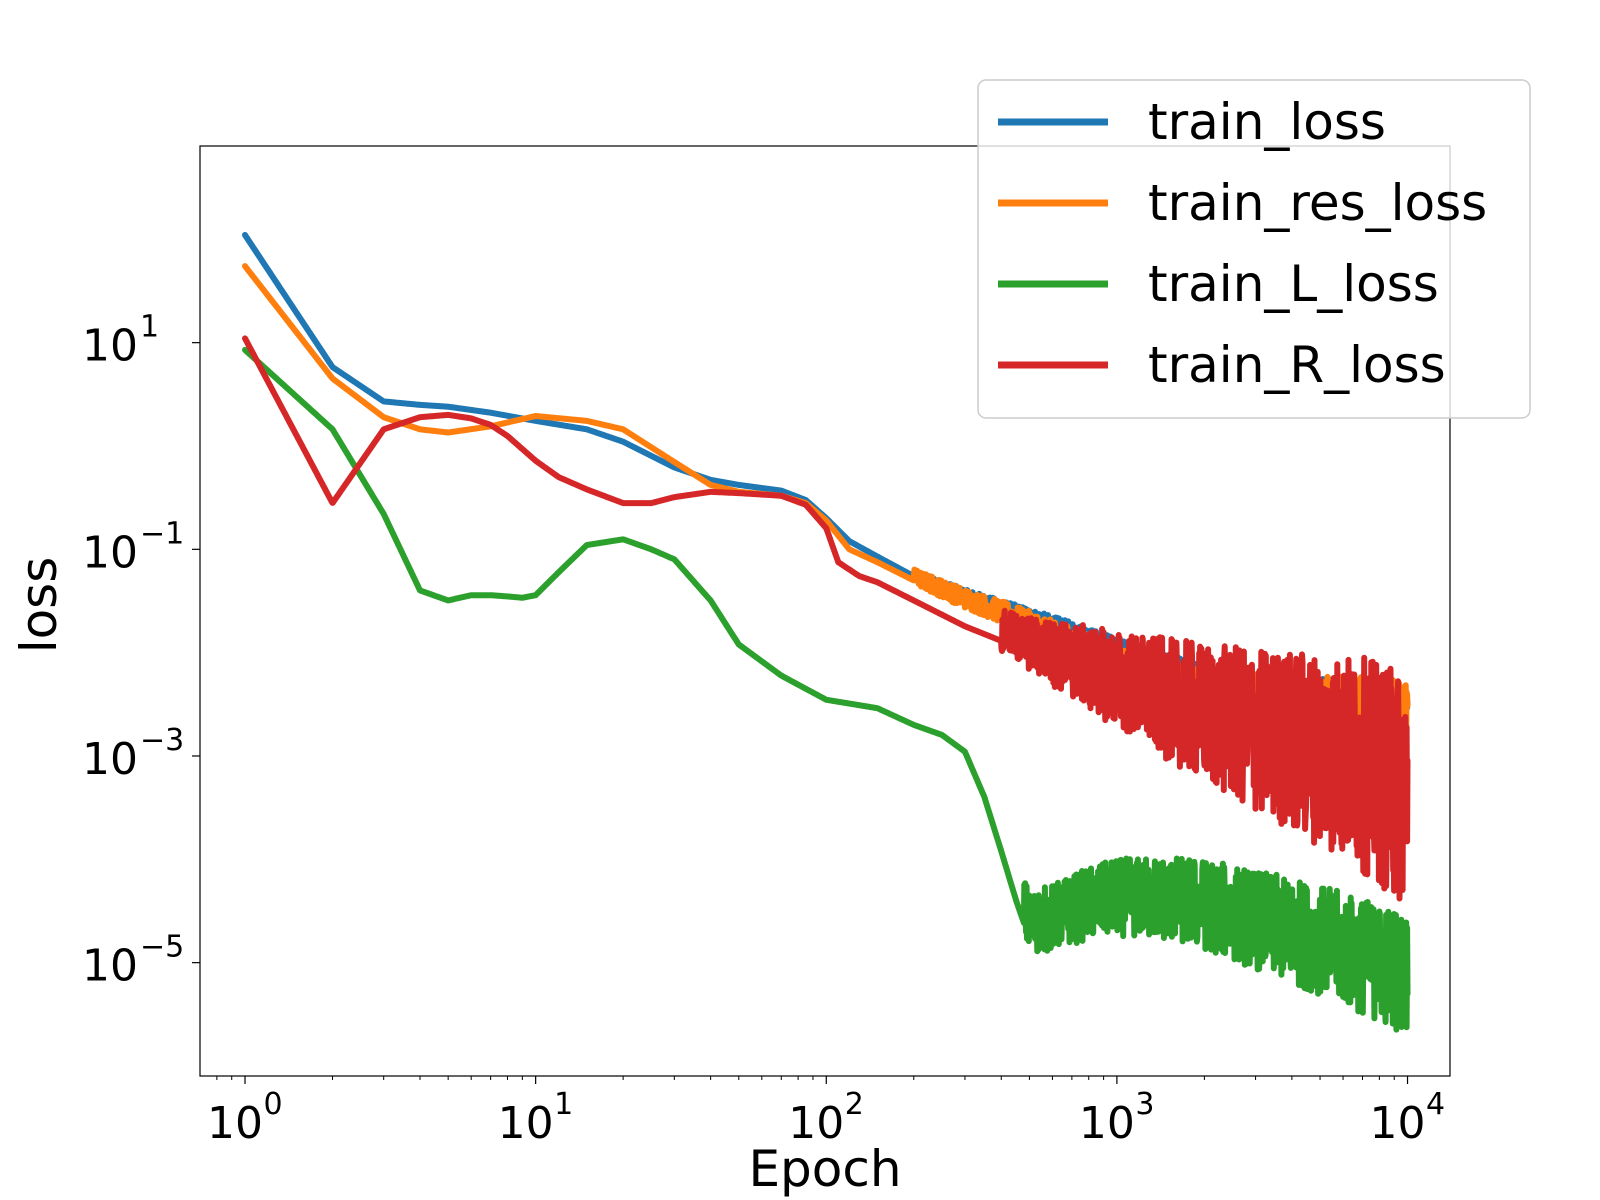  Describe the element at coordinates (1317, 203) in the screenshot. I see `legend-label-train-res-loss: train_res_loss` at that location.